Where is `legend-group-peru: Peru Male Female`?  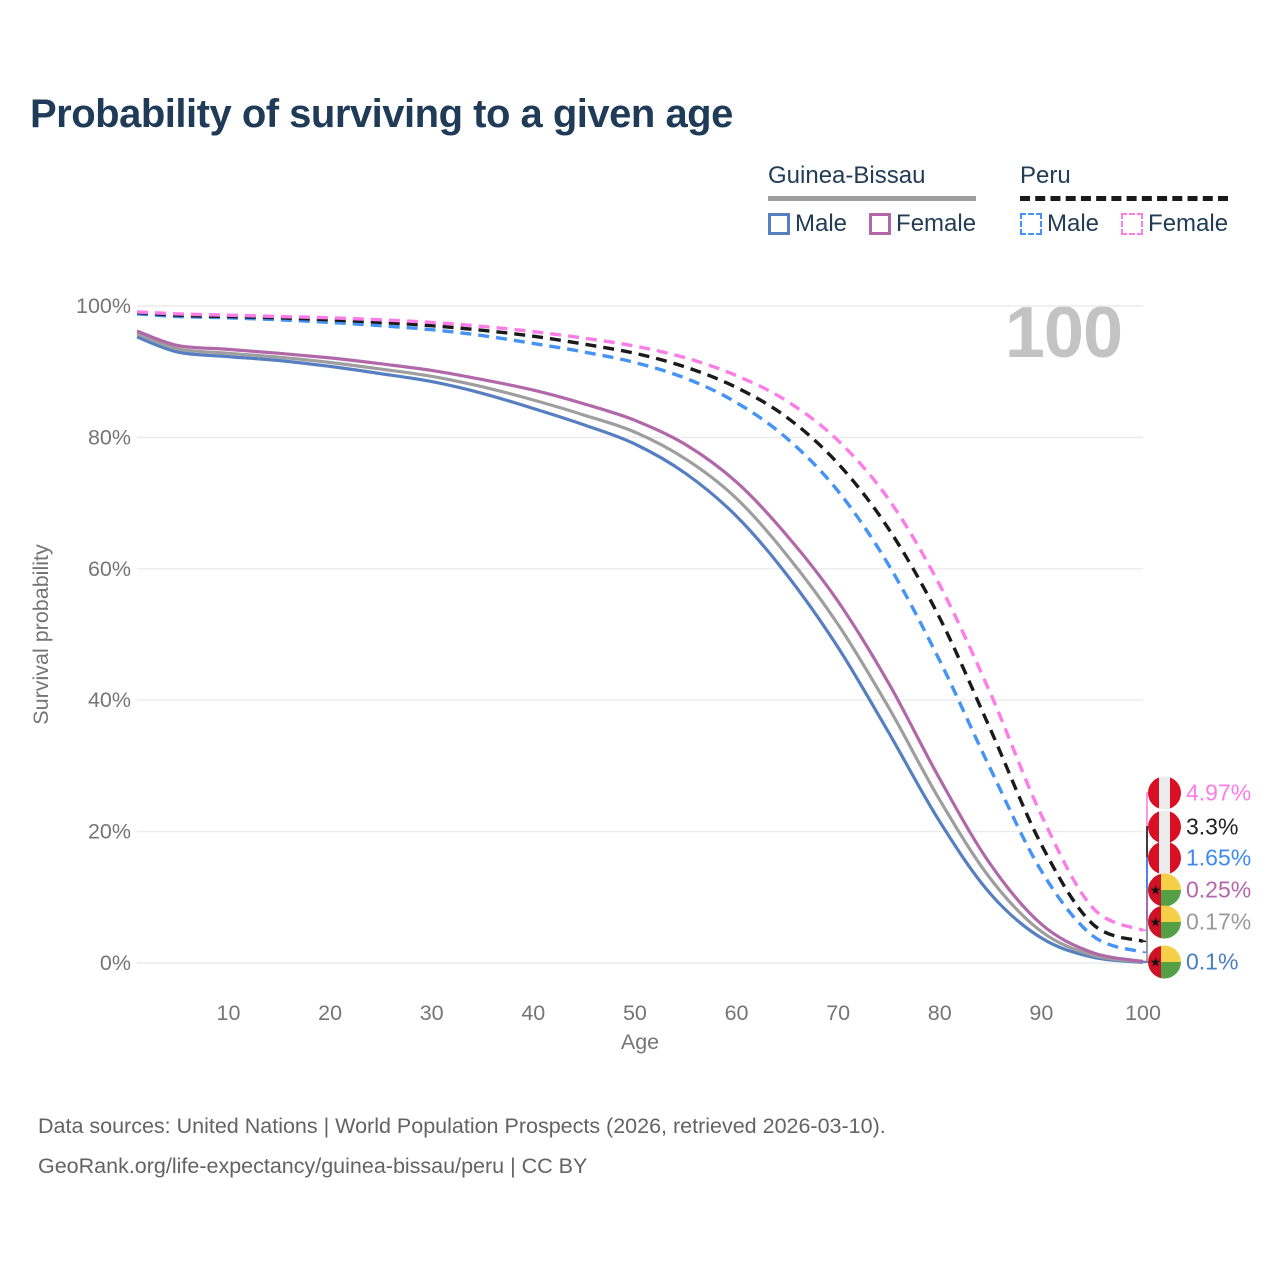
legend-group-peru: Peru Male Female is located at coordinates (1124, 200).